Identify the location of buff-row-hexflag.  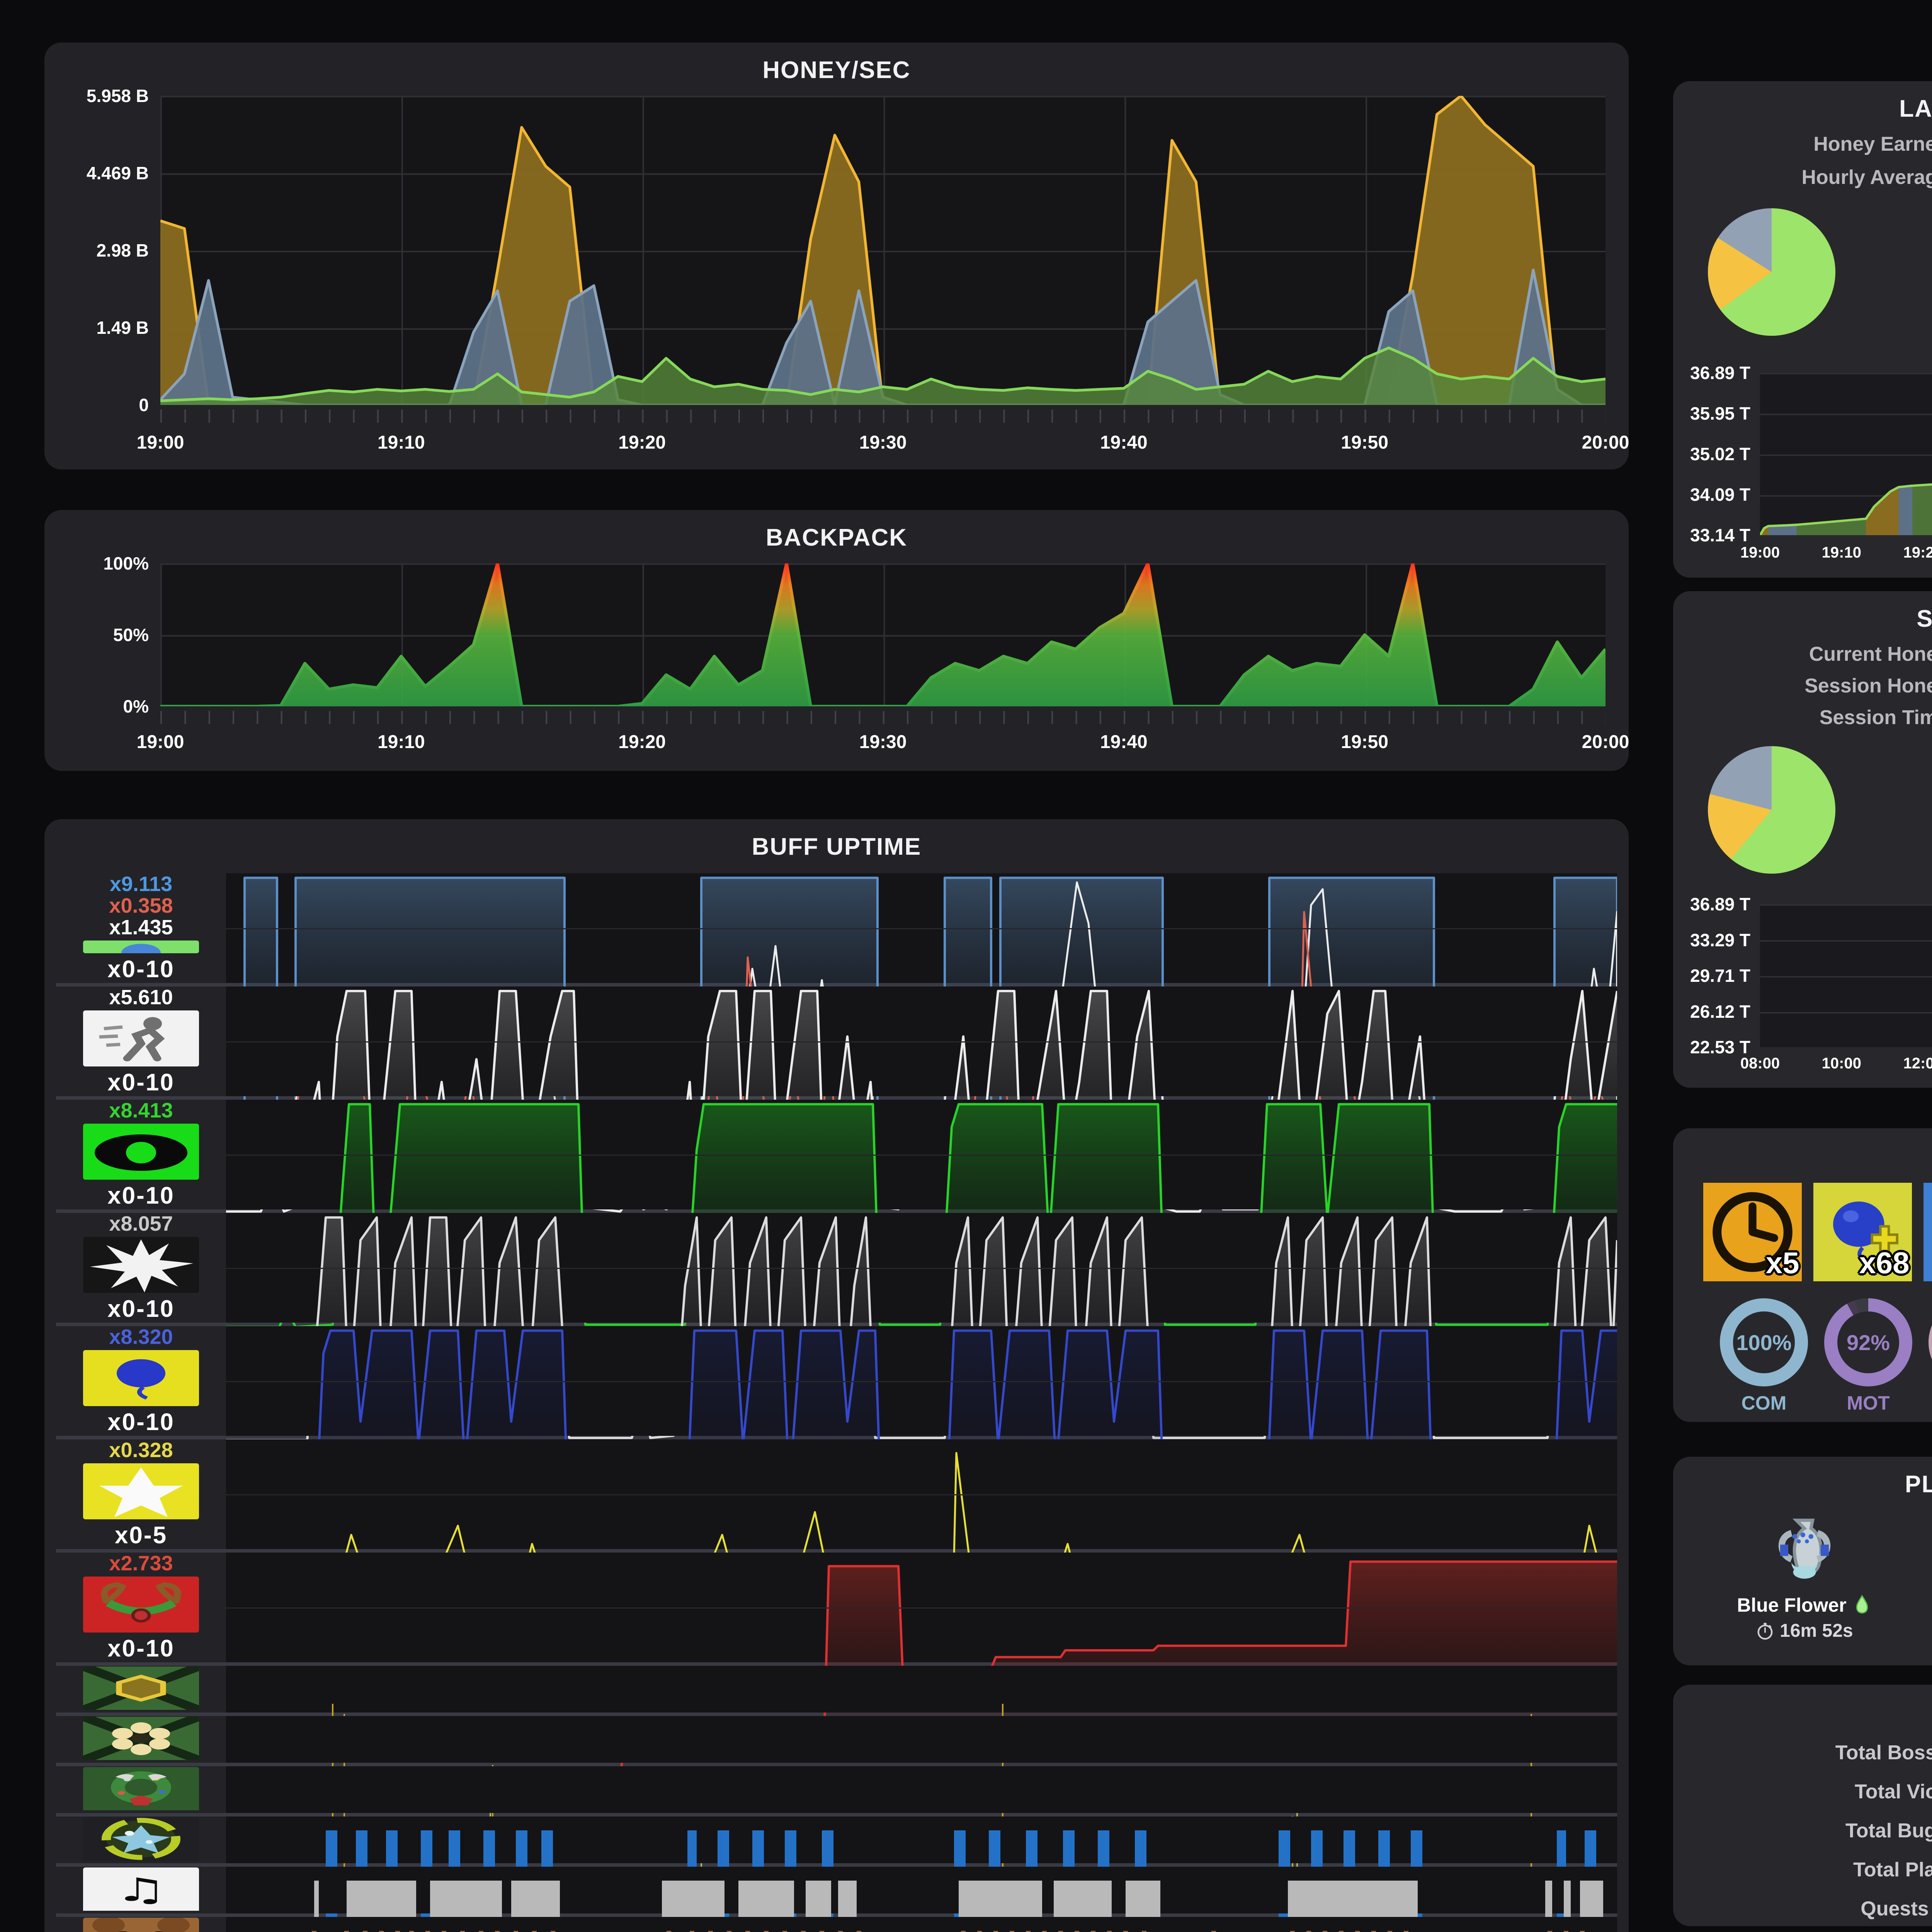
(836, 1691).